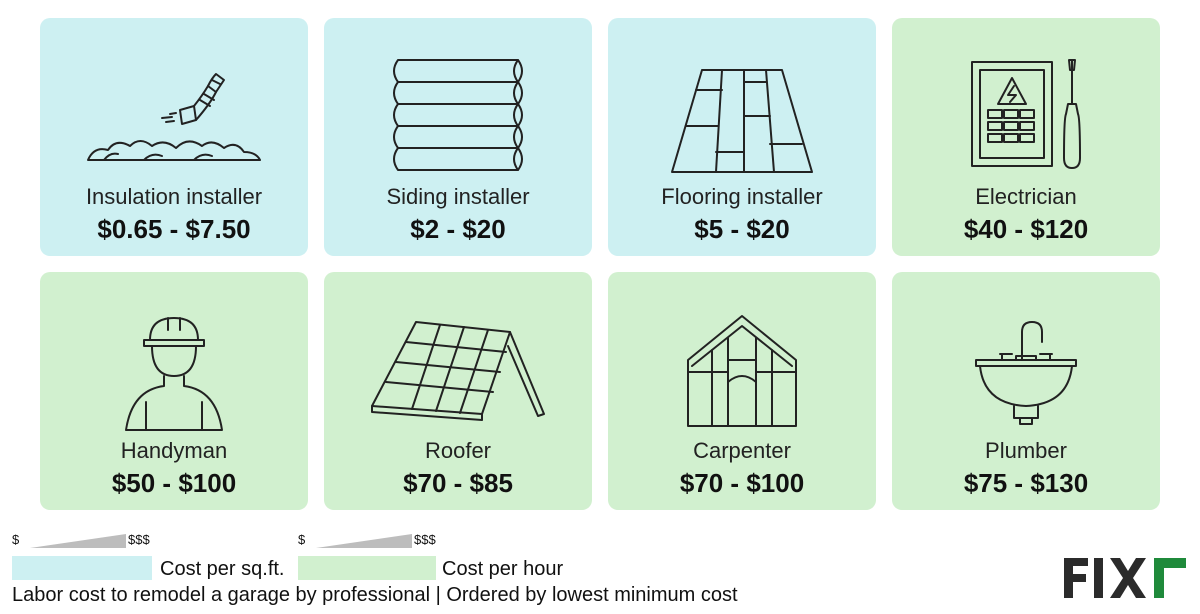 This screenshot has height=614, width=1200. I want to click on card-title: Siding installer, so click(458, 196).